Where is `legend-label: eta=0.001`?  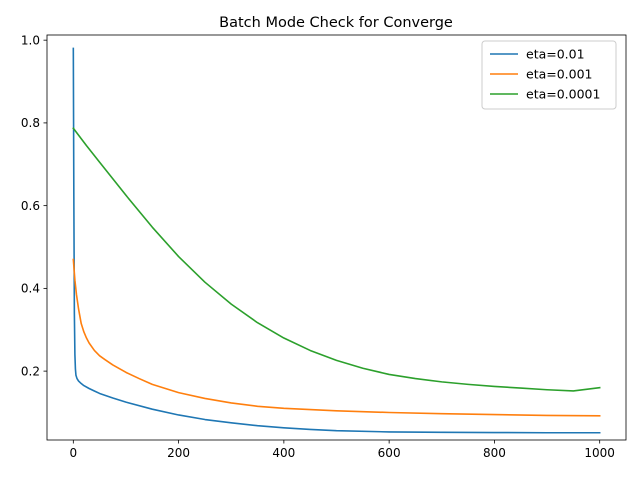 legend-label: eta=0.001 is located at coordinates (559, 74).